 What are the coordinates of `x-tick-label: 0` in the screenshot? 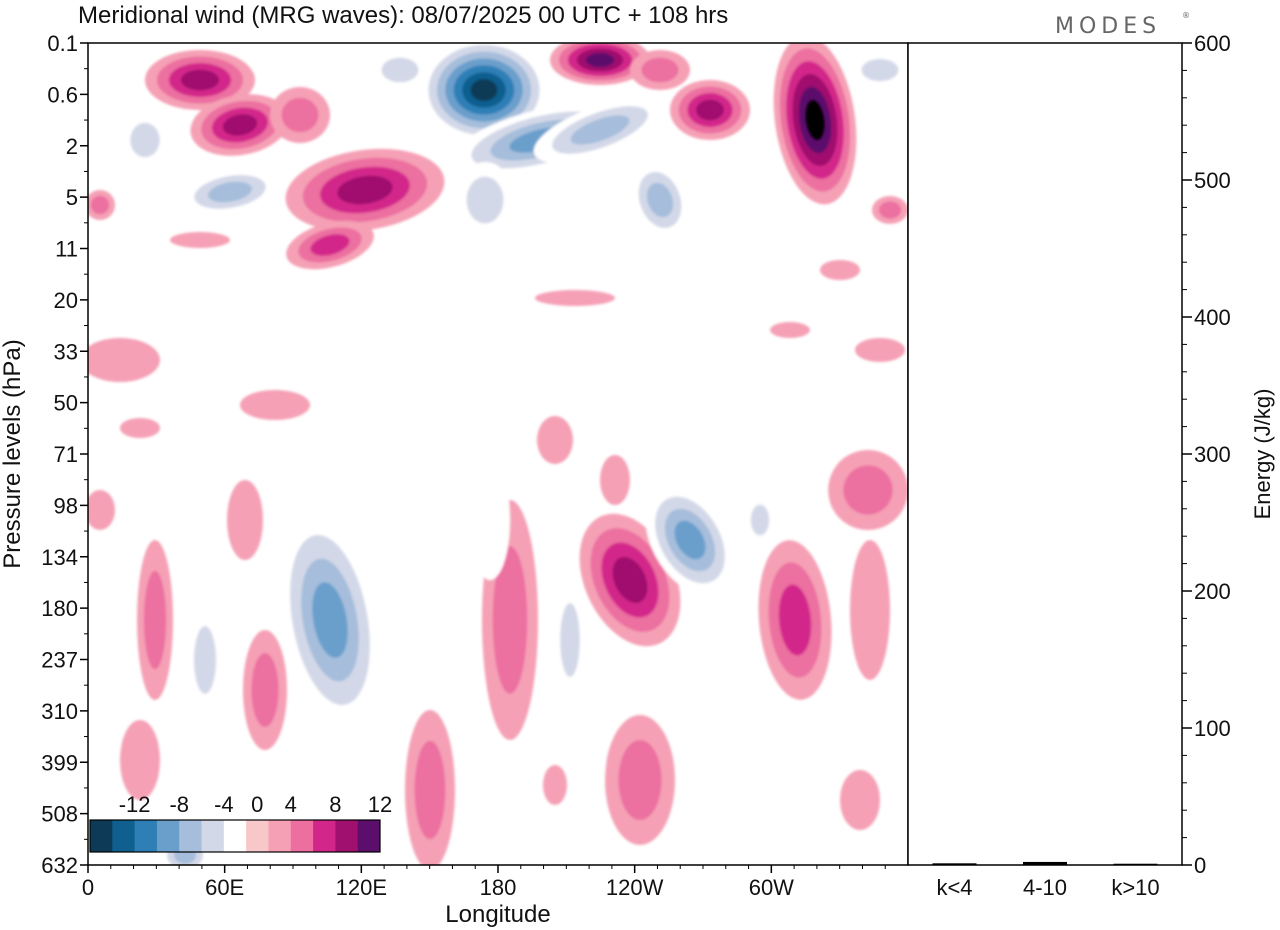 It's located at (88, 887).